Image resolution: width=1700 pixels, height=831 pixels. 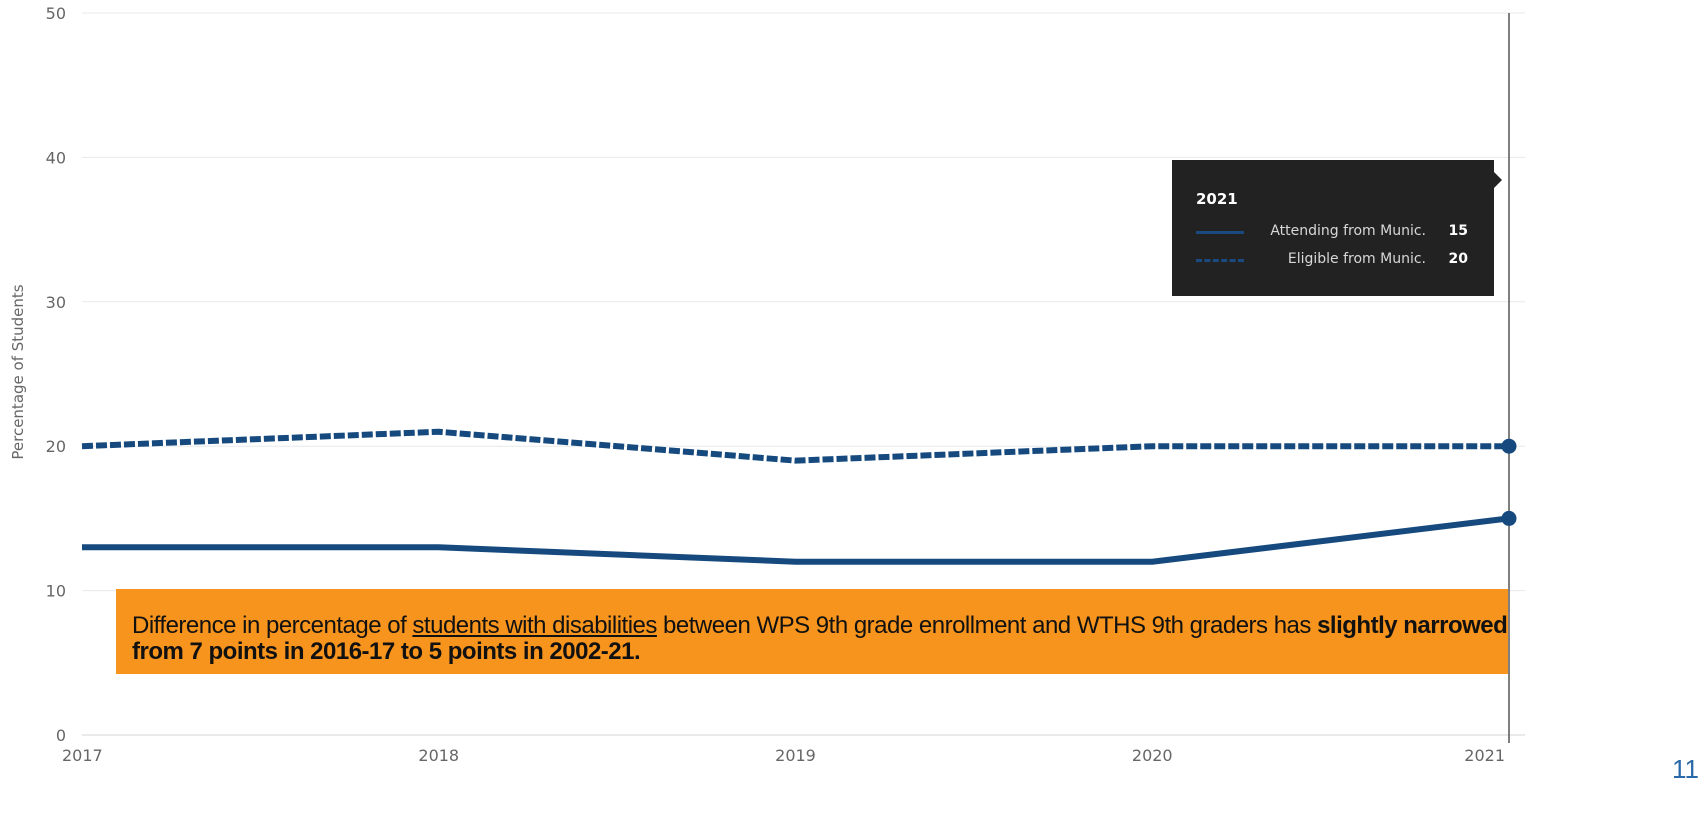 I want to click on y-tick-label: 30, so click(x=56, y=302).